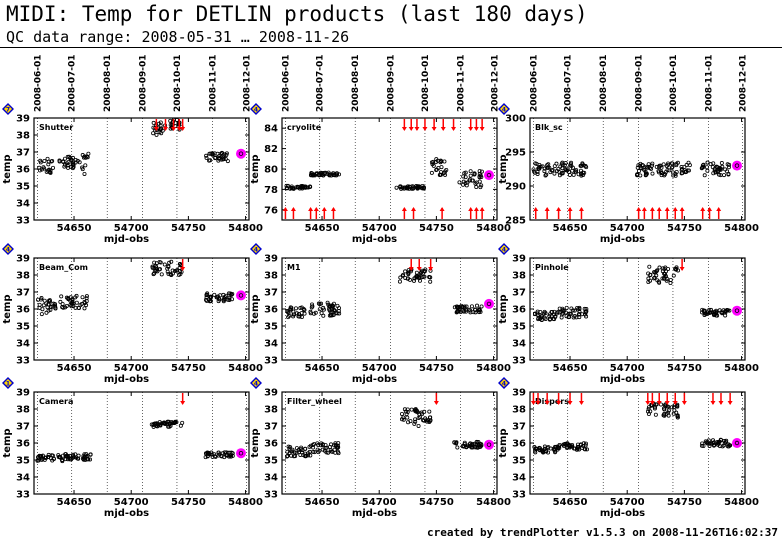  Describe the element at coordinates (271, 190) in the screenshot. I see `y-tick-label: 78` at that location.